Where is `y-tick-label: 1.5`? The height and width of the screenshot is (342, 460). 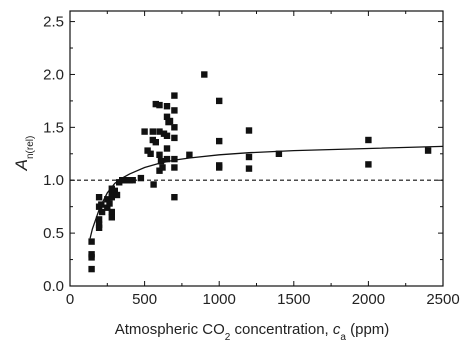
y-tick-label: 1.5 is located at coordinates (53, 127).